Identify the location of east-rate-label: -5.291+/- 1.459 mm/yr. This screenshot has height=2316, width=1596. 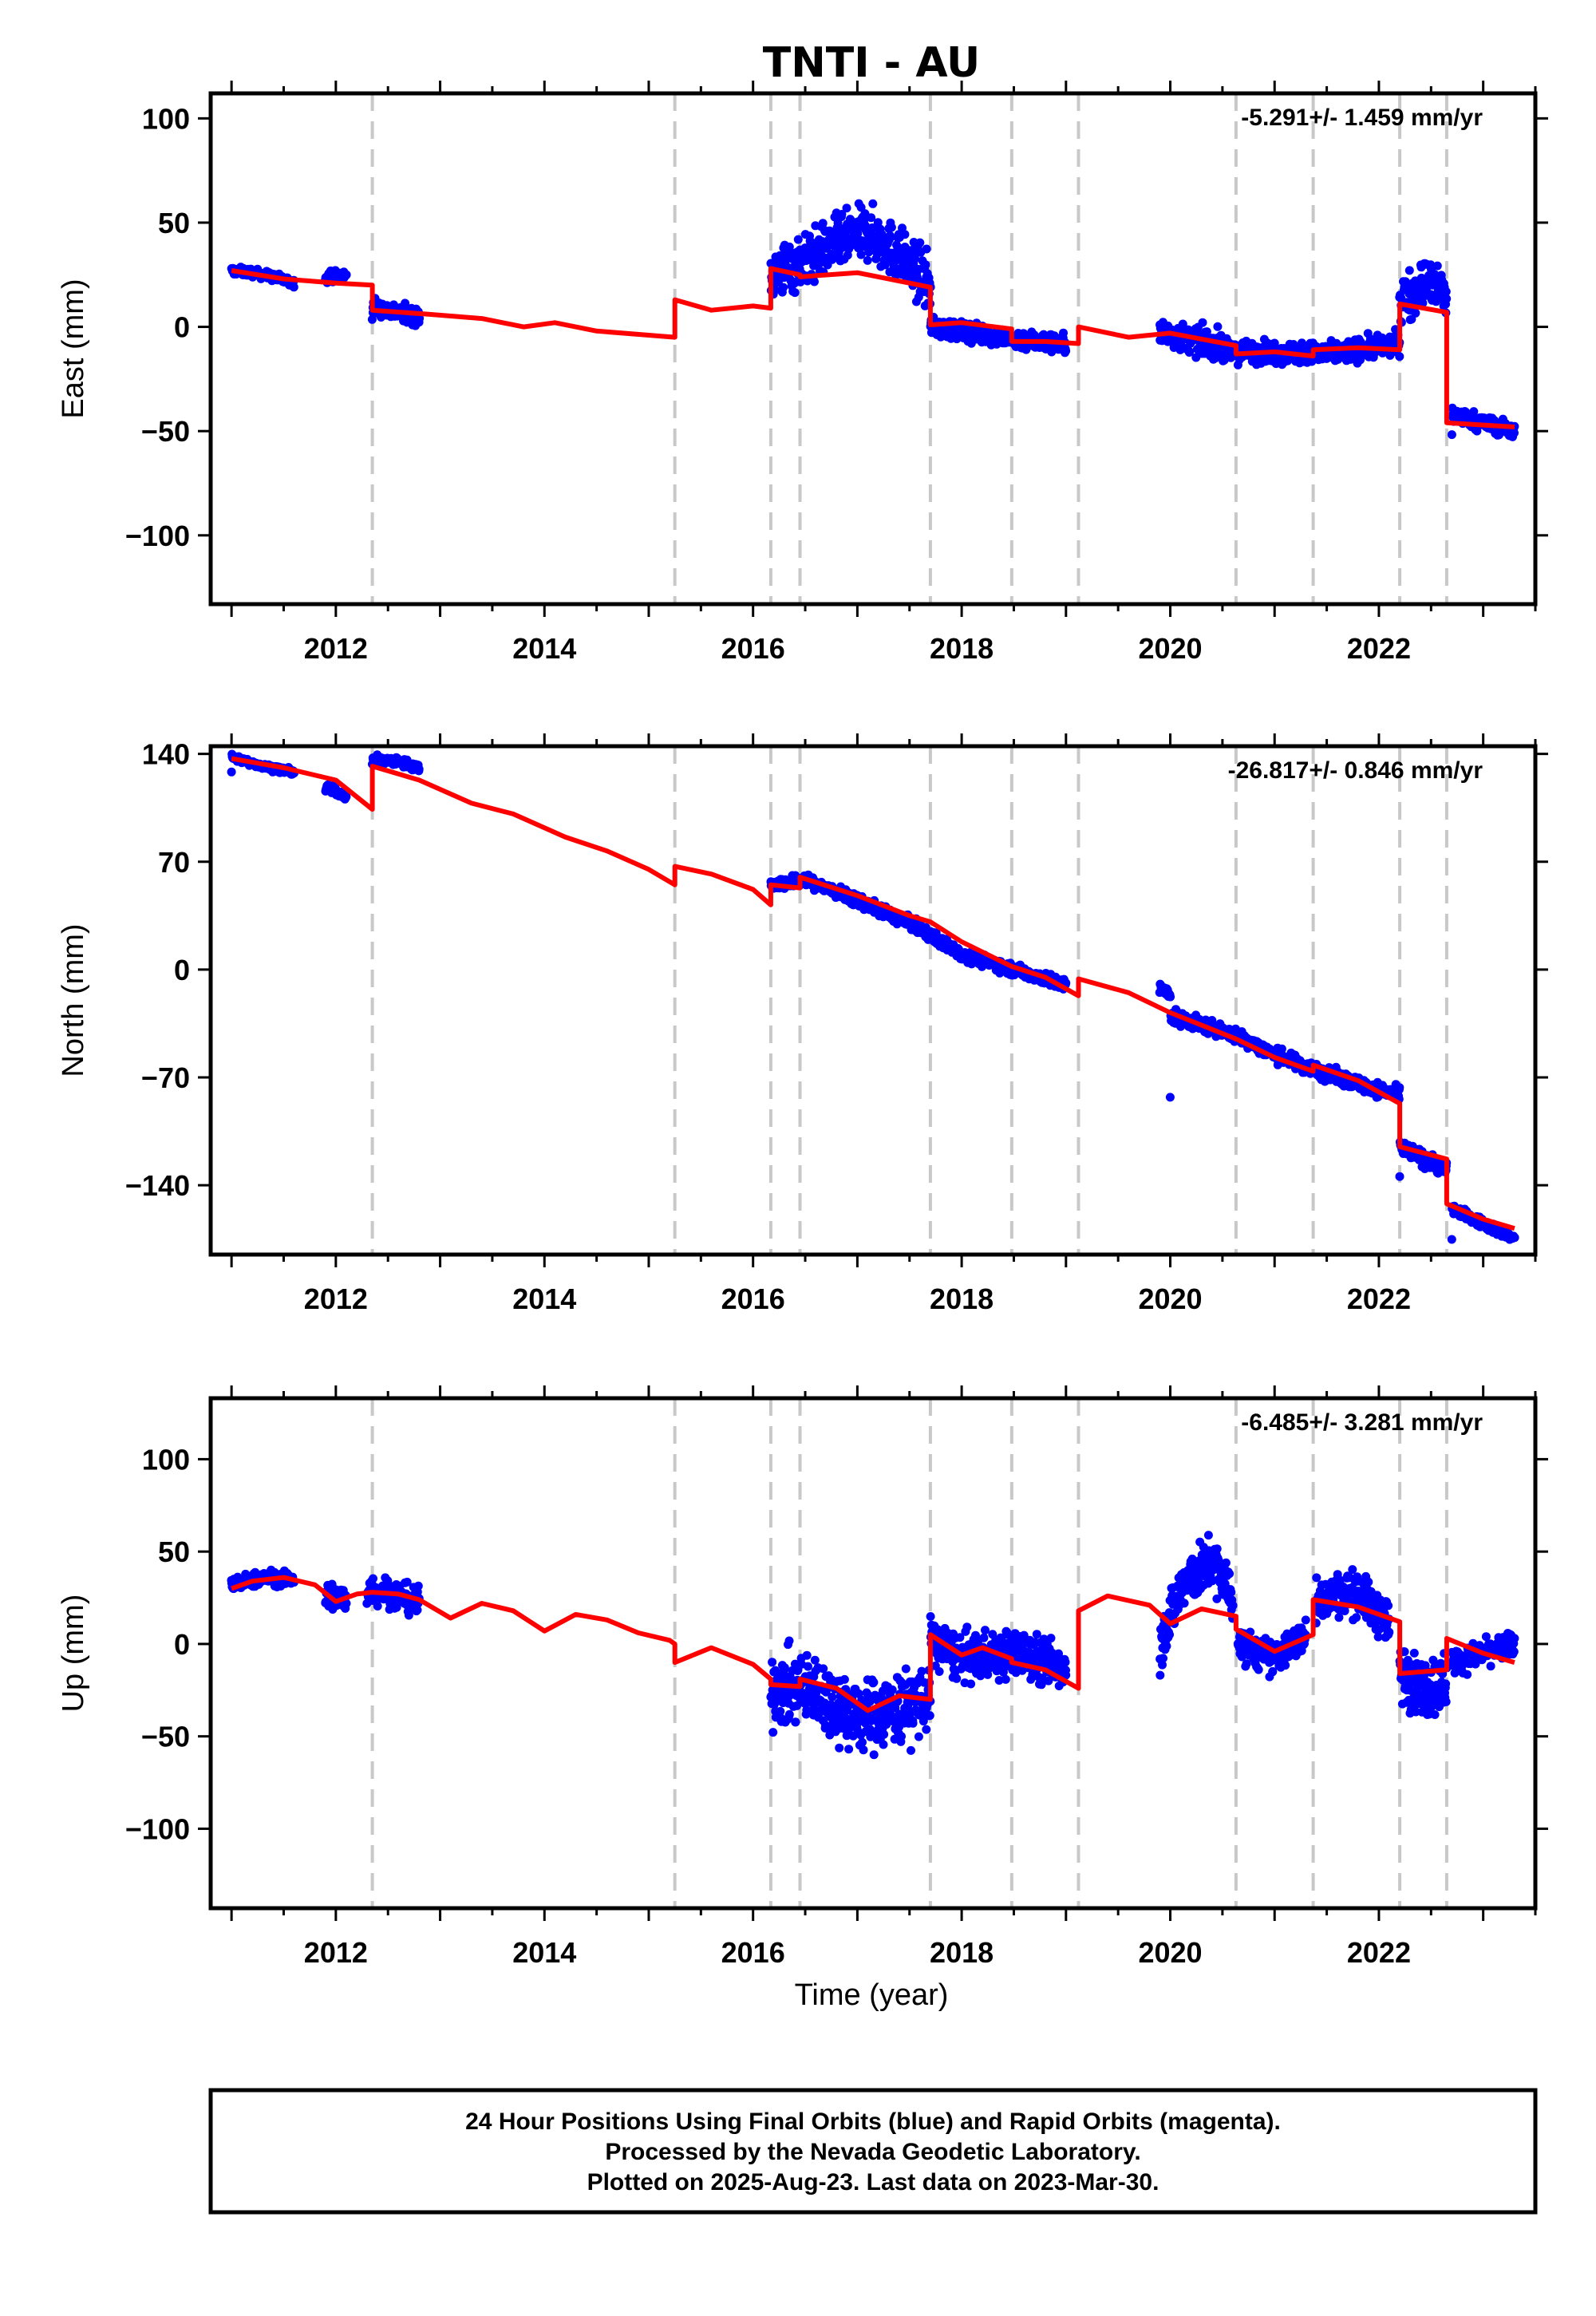
(1362, 118).